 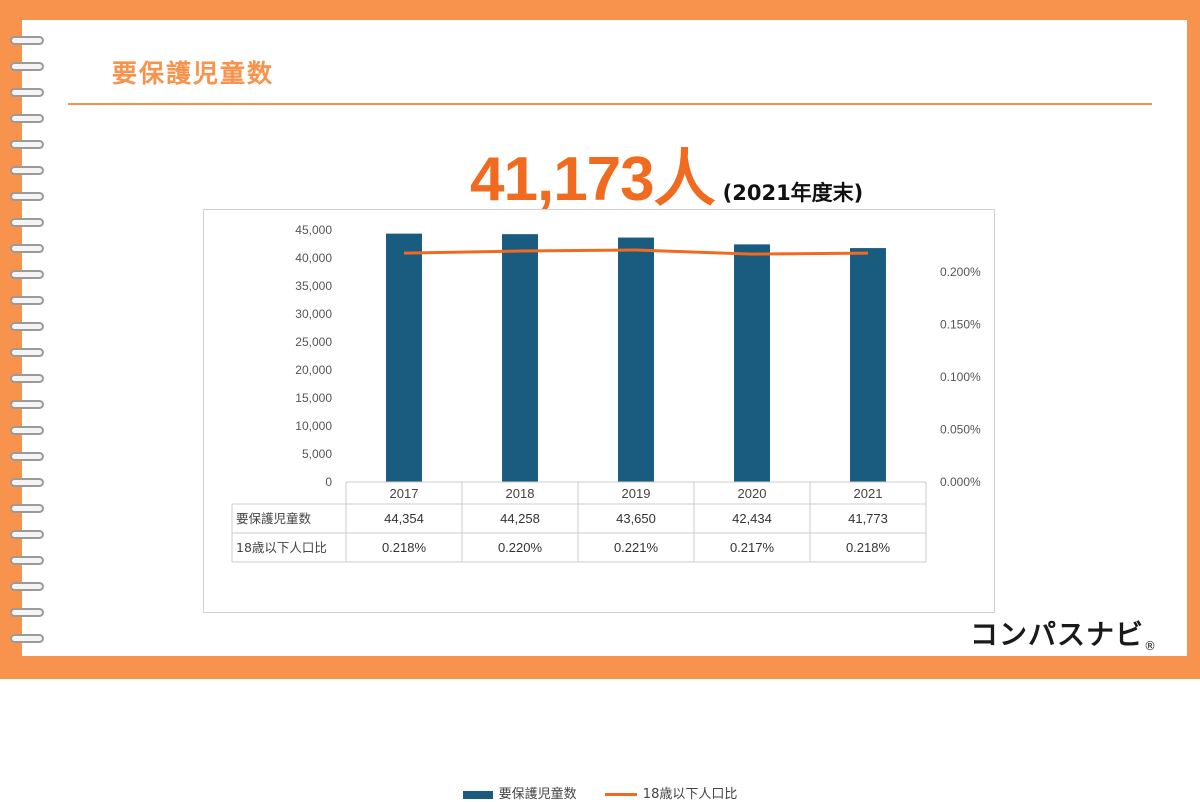 What do you see at coordinates (313, 230) in the screenshot?
I see `y-left-tick-label: 45,000` at bounding box center [313, 230].